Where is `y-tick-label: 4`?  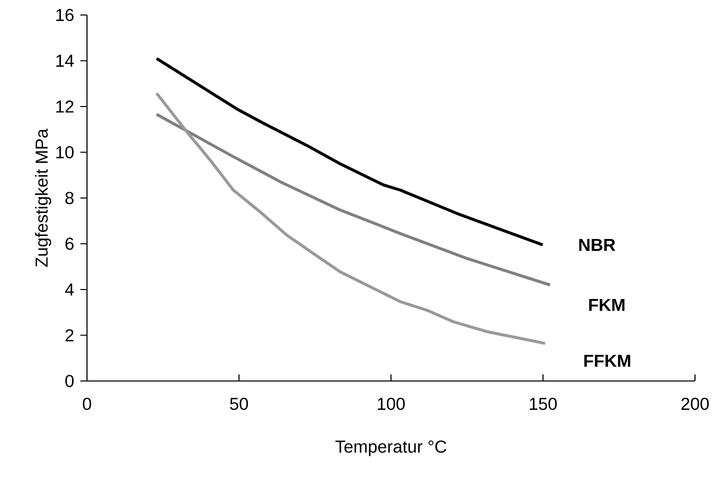 y-tick-label: 4 is located at coordinates (69, 290).